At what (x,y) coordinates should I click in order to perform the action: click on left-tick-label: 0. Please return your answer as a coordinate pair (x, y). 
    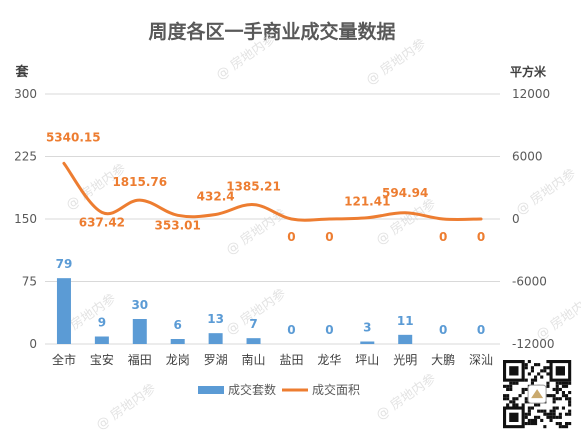
    Looking at the image, I should click on (33, 344).